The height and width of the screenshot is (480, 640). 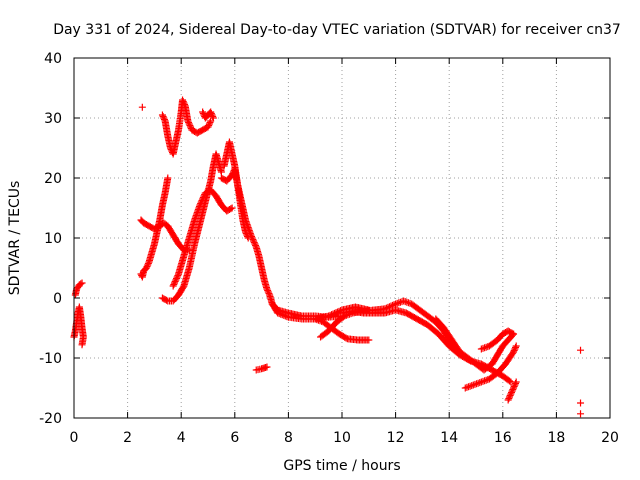 What do you see at coordinates (15, 238) in the screenshot?
I see `y-axis-label: SDTVAR / TECUs` at bounding box center [15, 238].